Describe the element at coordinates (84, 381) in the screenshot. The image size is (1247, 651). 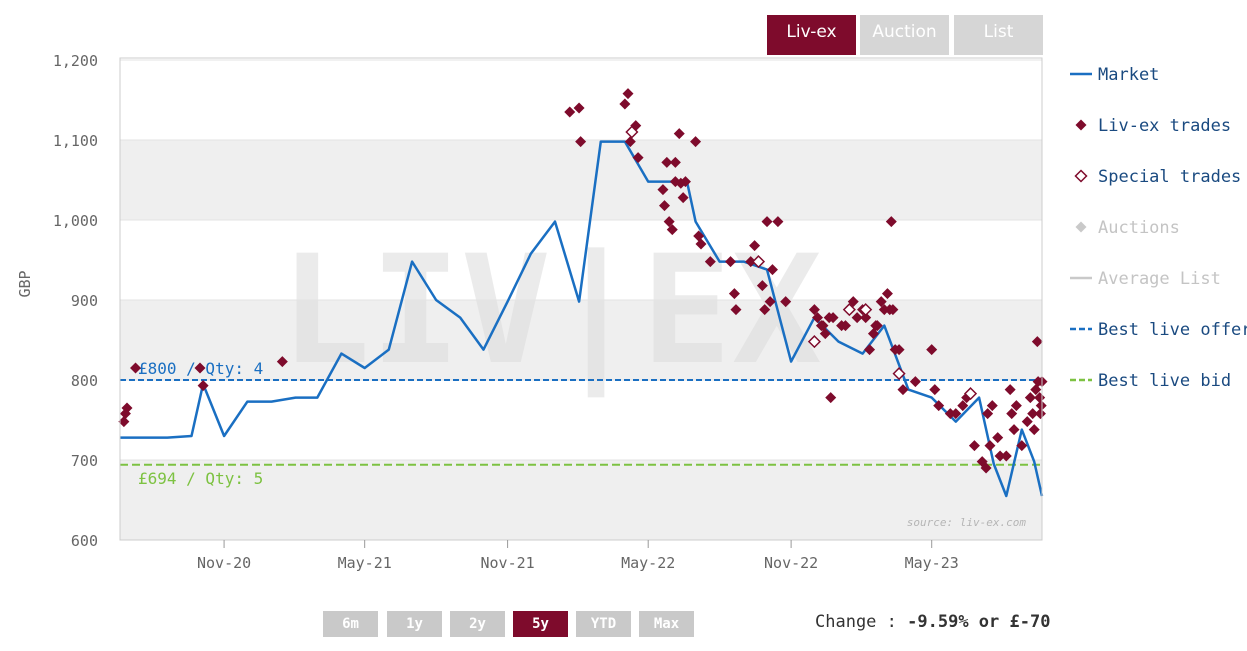
I see `y-tick-label: 800` at that location.